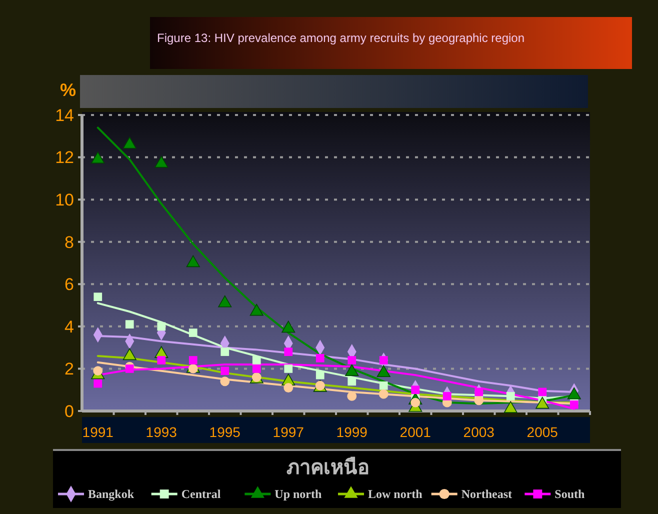 The height and width of the screenshot is (514, 658). What do you see at coordinates (98, 432) in the screenshot?
I see `x-tick-label: 1991` at bounding box center [98, 432].